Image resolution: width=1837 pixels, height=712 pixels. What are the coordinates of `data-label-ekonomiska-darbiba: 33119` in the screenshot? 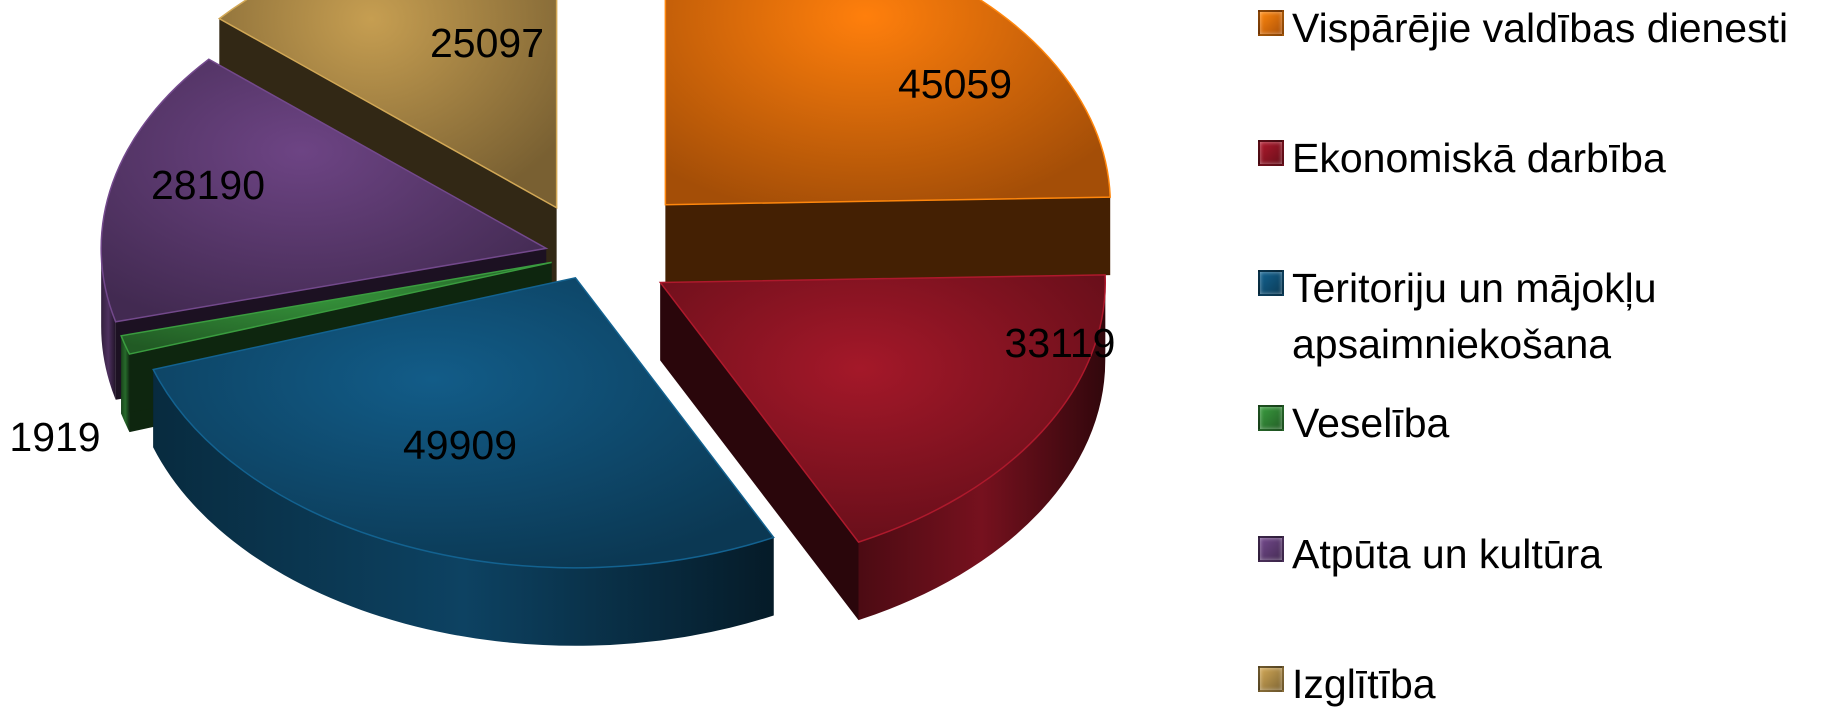 It's located at (1060, 343).